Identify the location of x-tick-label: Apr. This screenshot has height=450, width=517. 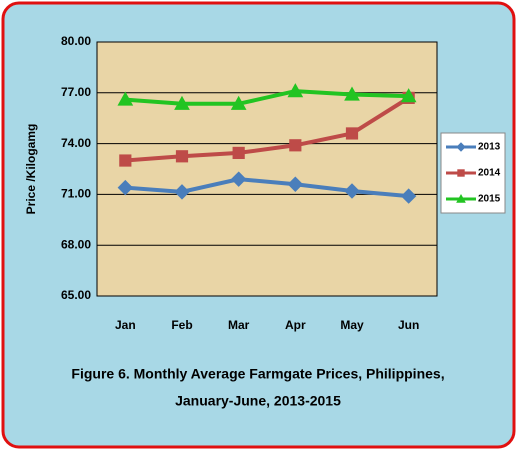
(295, 325).